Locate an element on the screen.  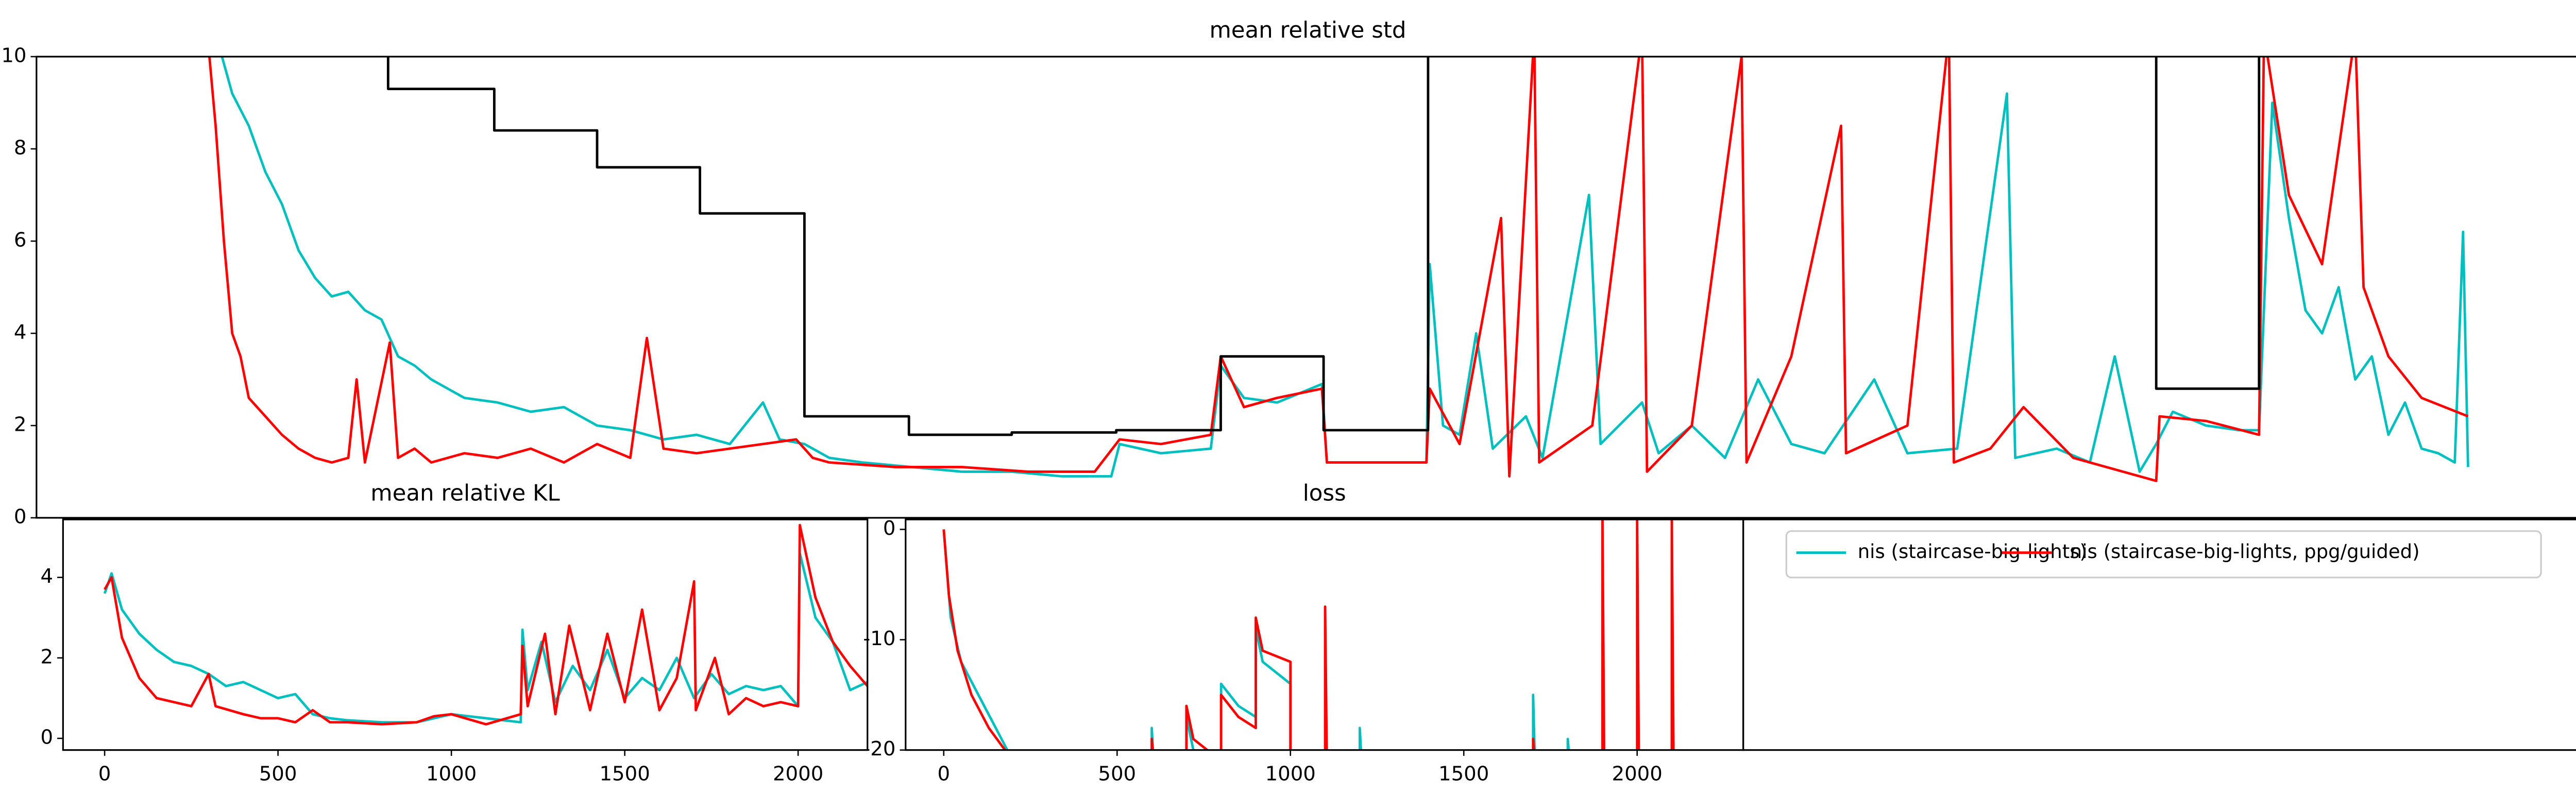
legend-box is located at coordinates (2163, 554).